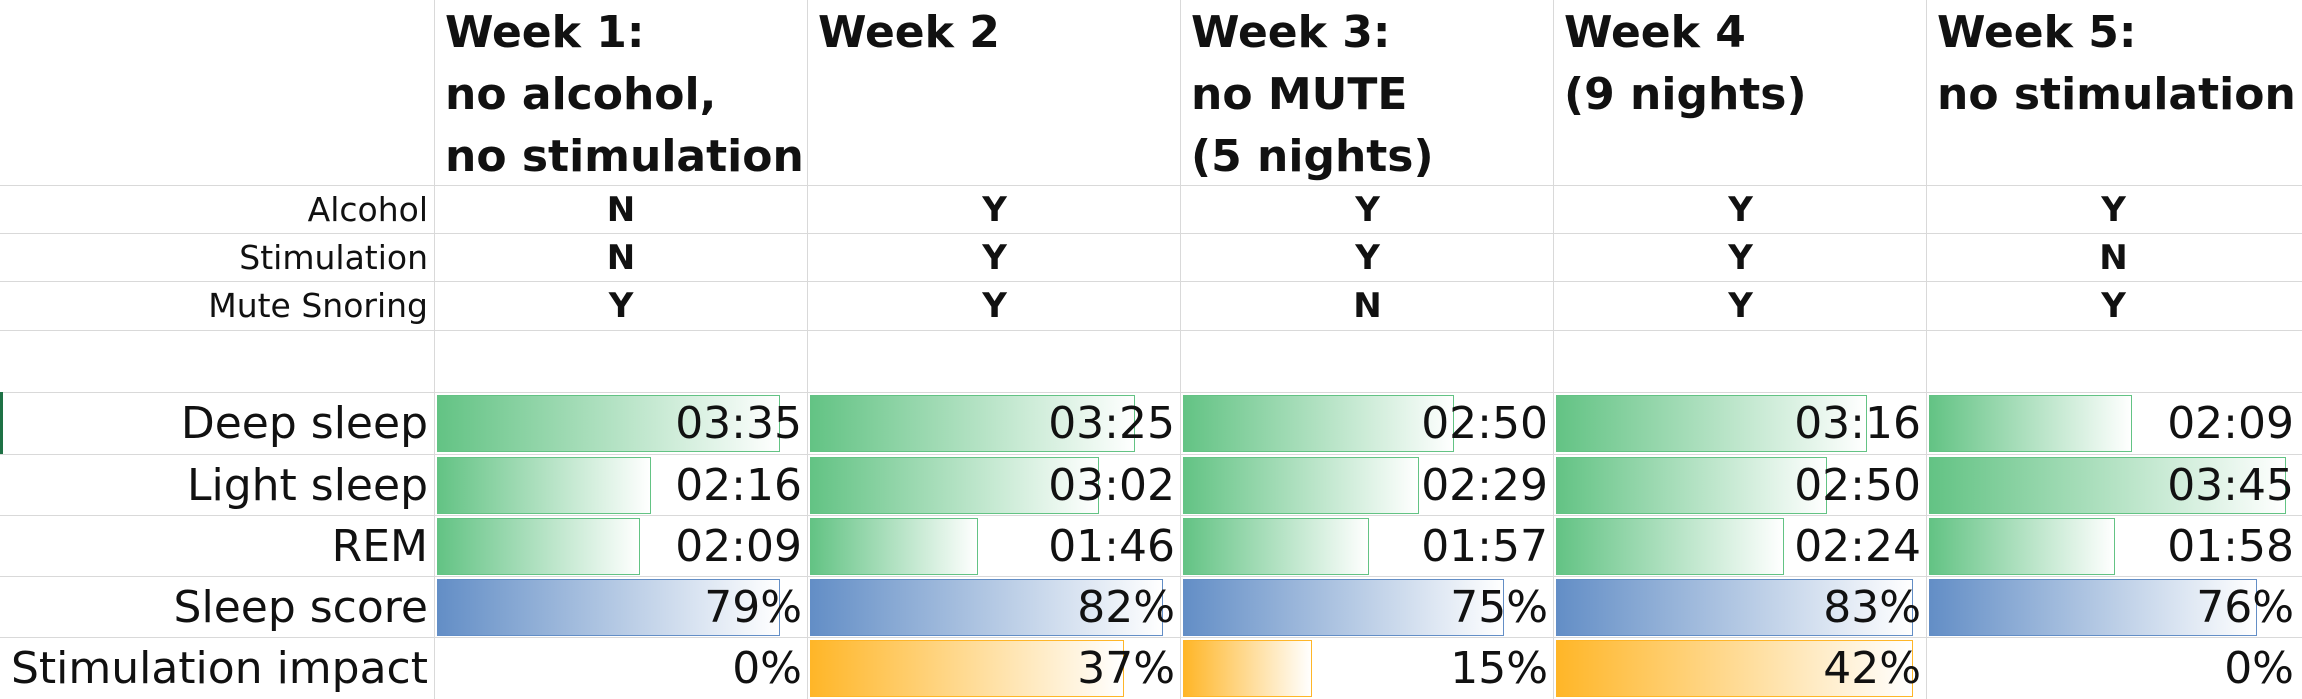 This screenshot has height=699, width=2302. I want to click on week-header-line: Week 4, so click(1655, 32).